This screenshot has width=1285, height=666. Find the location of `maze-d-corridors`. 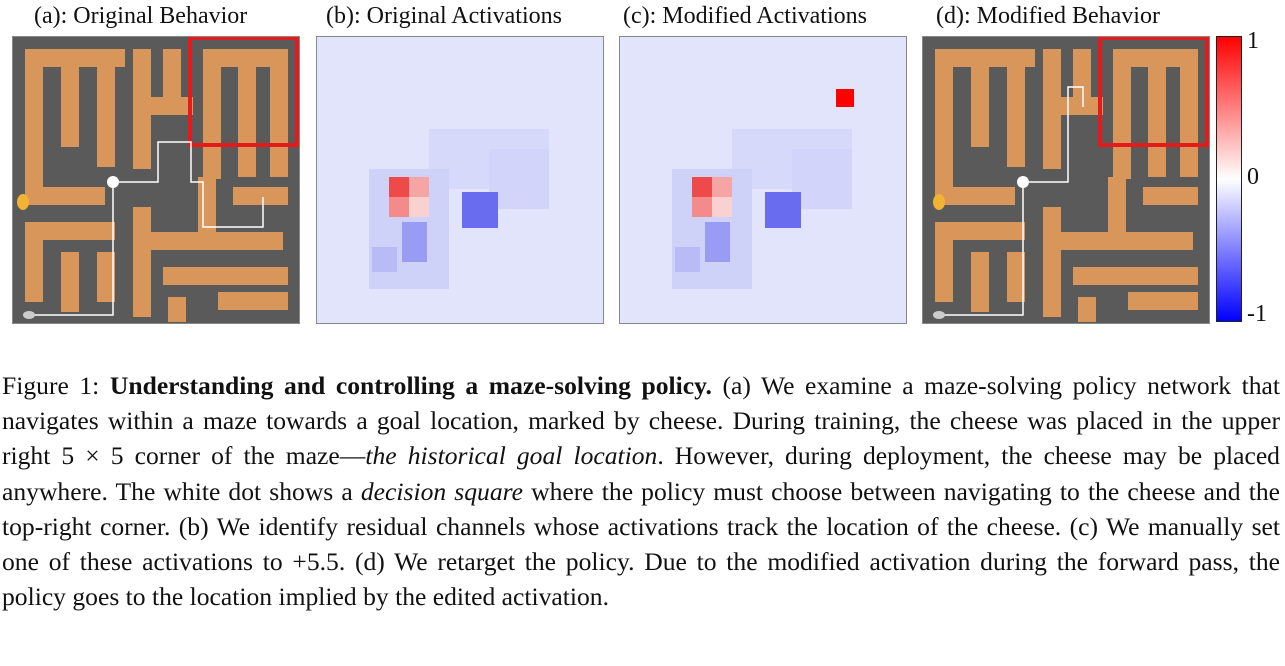

maze-d-corridors is located at coordinates (1066, 185).